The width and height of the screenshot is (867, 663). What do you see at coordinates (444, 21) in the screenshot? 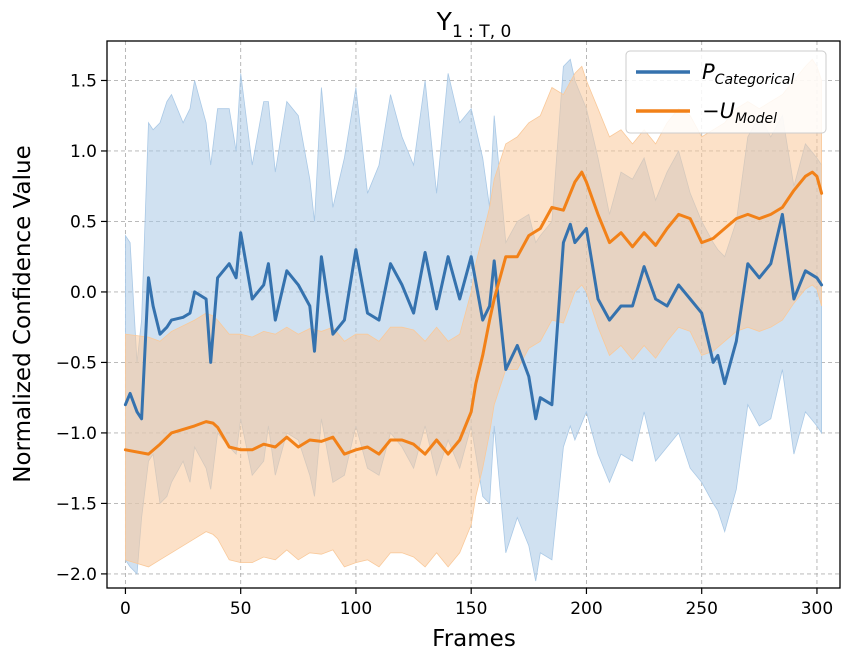
I see `chart-title-main: Y` at bounding box center [444, 21].